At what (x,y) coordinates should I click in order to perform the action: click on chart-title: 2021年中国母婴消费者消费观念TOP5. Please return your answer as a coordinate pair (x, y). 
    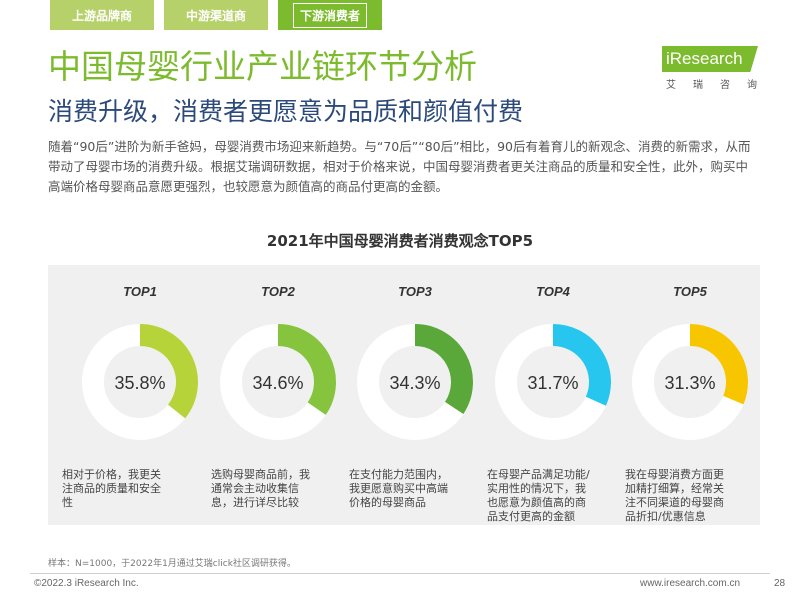
    Looking at the image, I should click on (400, 241).